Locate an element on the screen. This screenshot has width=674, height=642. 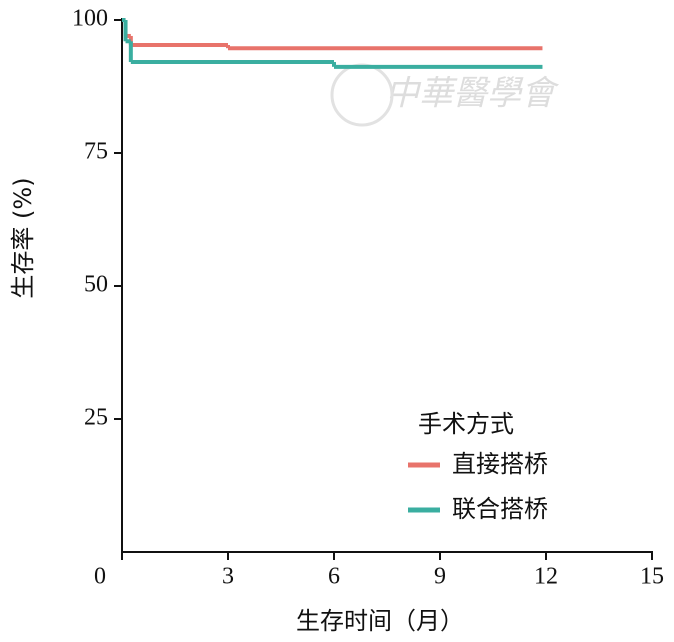
x-tick-label: 3 is located at coordinates (228, 577).